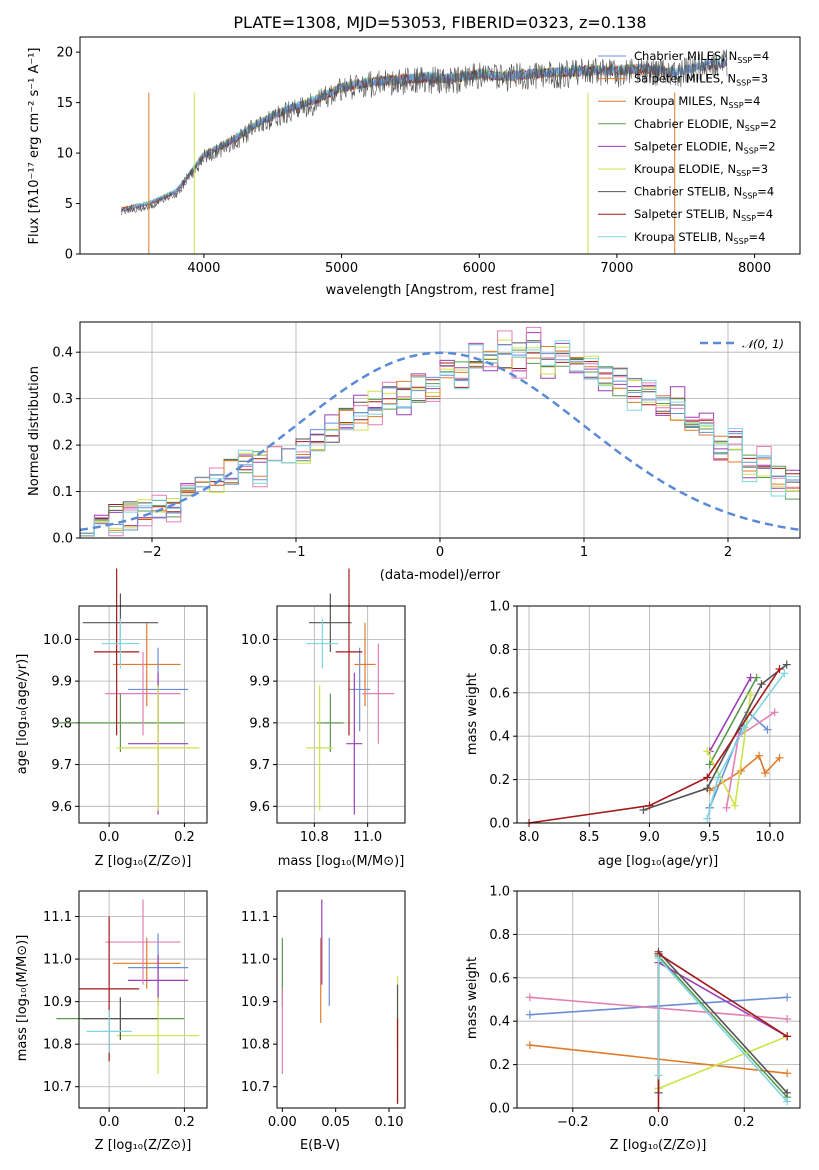 The height and width of the screenshot is (1170, 819). I want to click on ageM-xtick-label: 11.0, so click(367, 837).